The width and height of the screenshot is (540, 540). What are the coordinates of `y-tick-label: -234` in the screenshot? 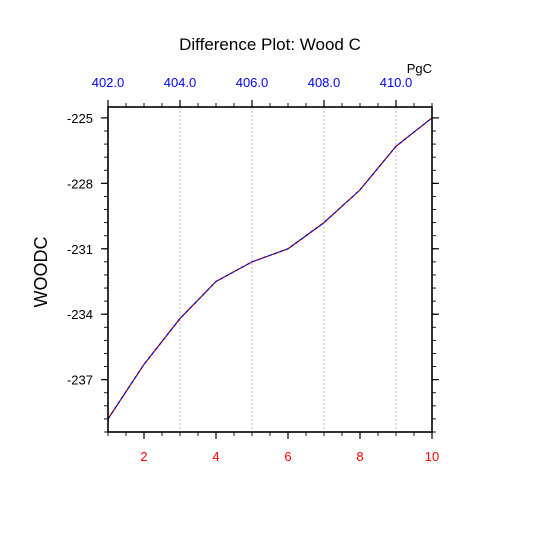 It's located at (80, 314).